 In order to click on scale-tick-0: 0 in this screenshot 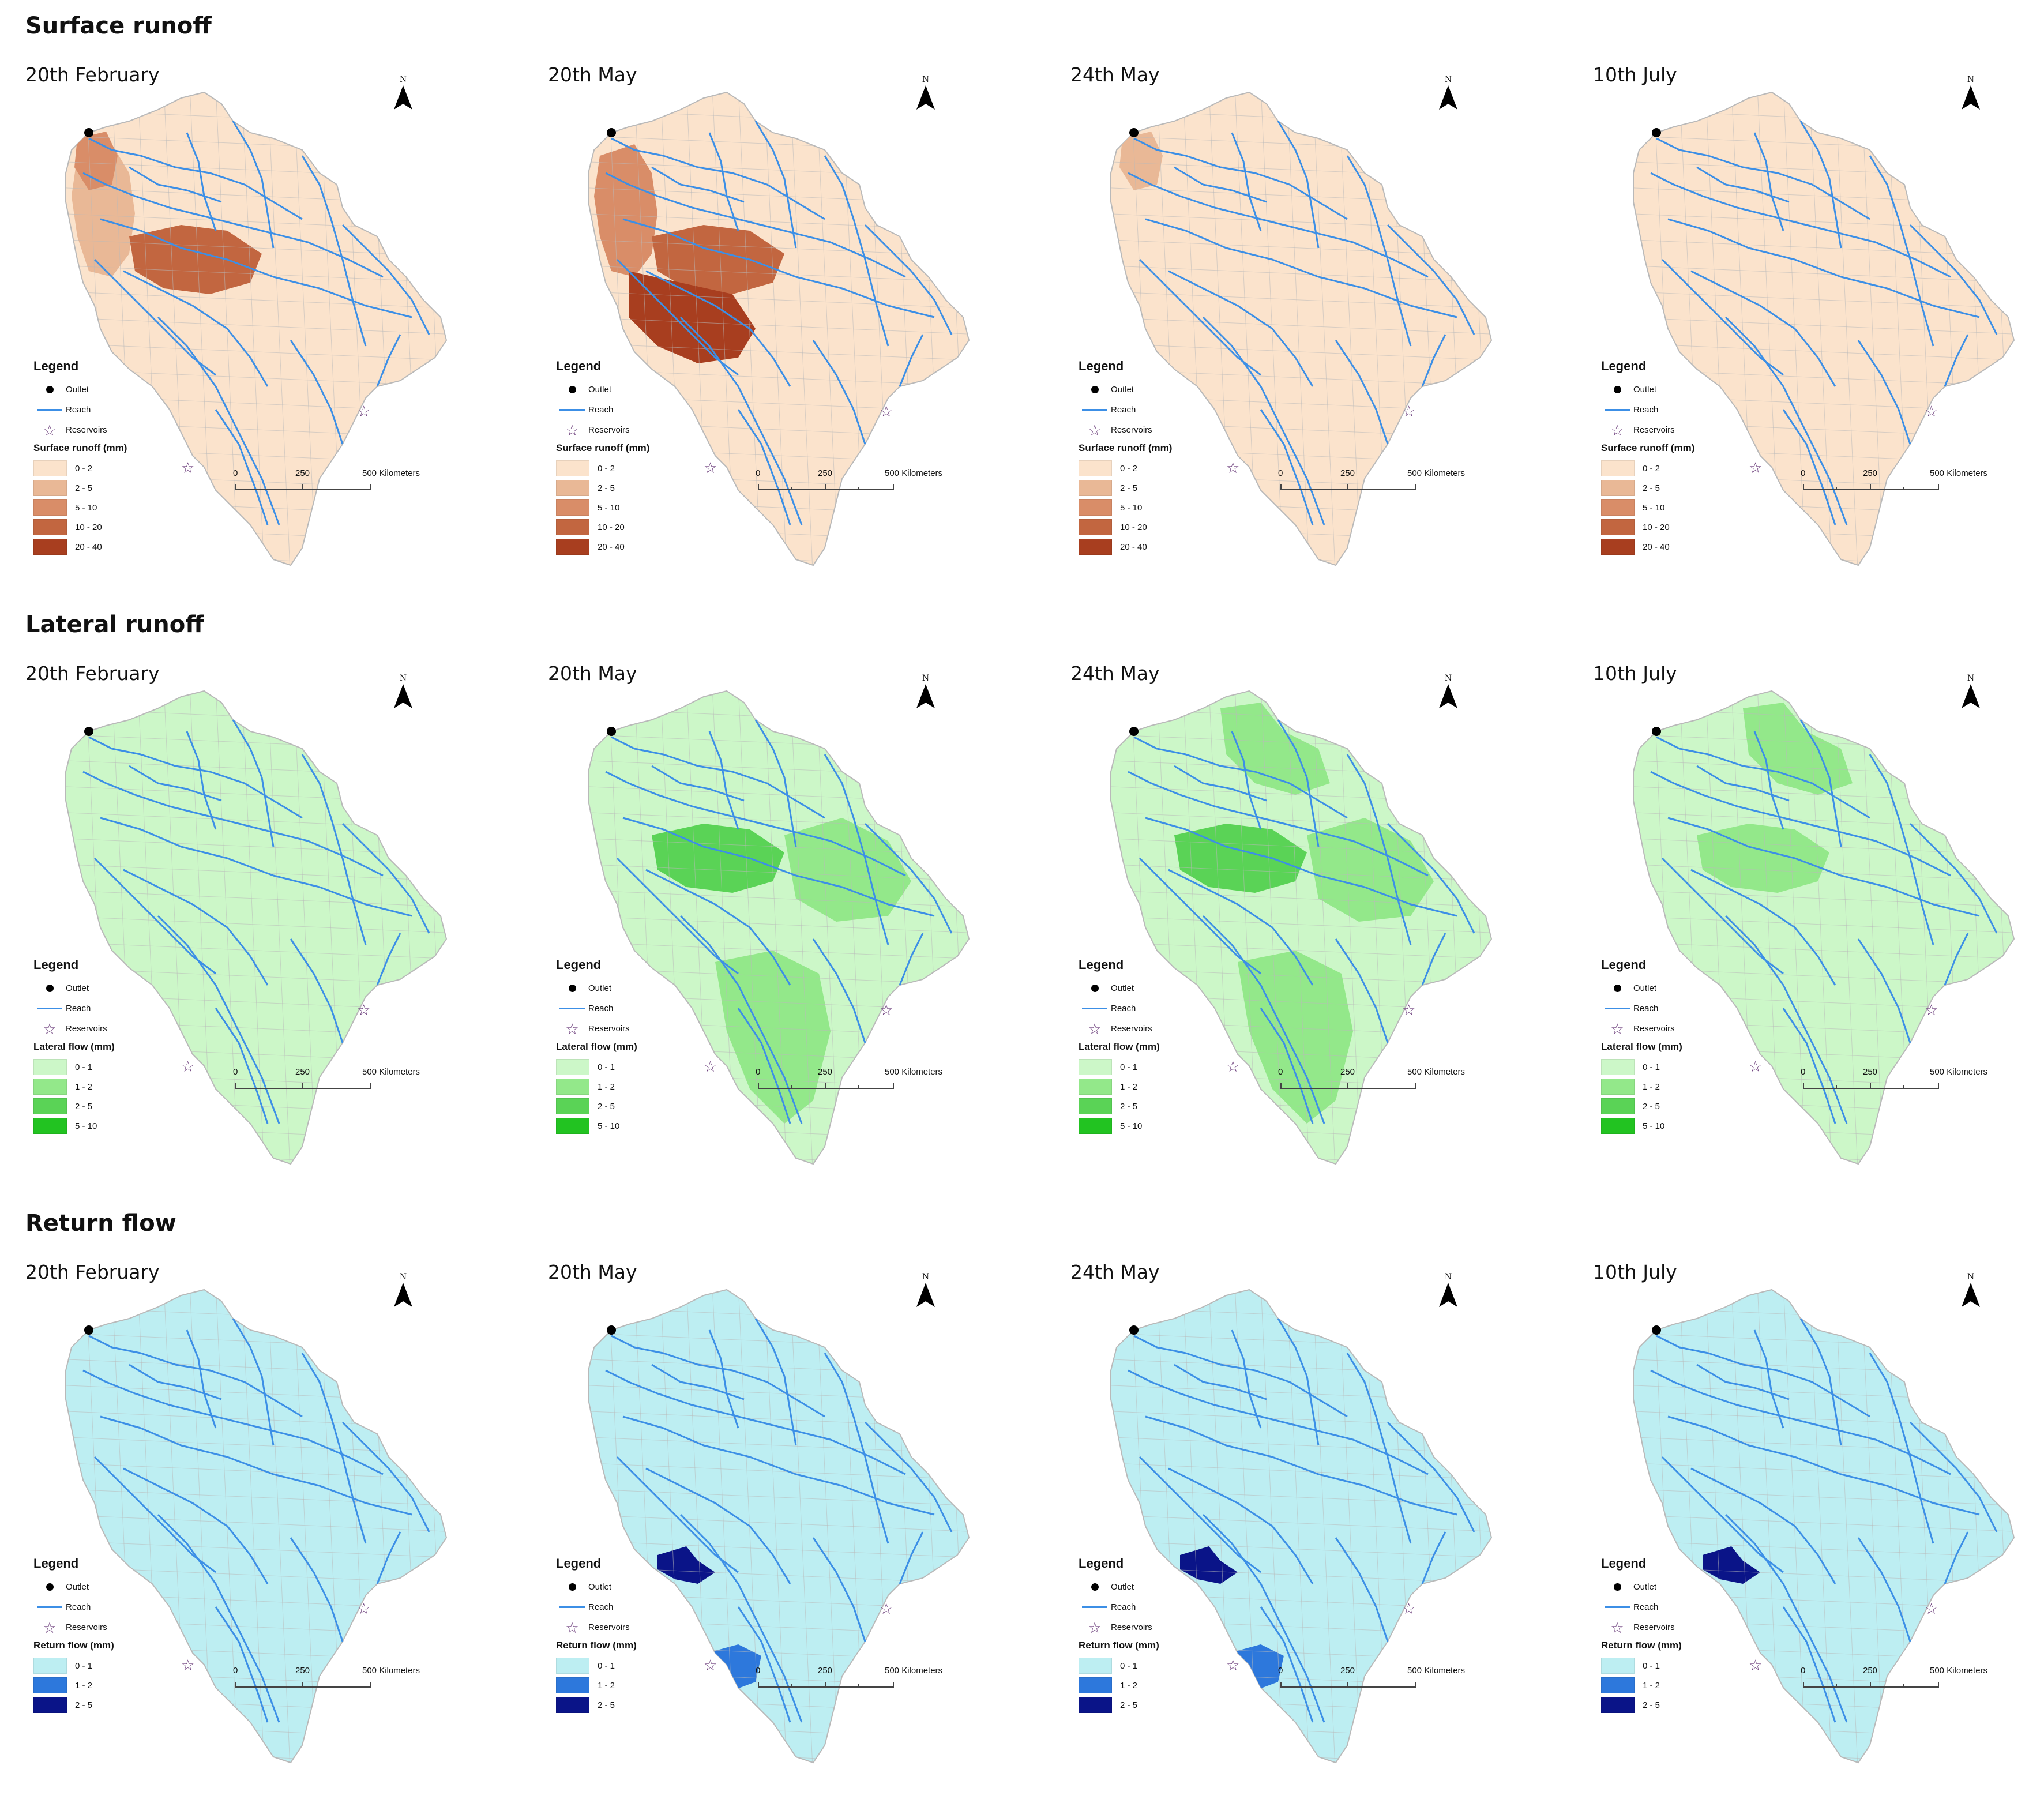, I will do `click(1803, 1072)`.